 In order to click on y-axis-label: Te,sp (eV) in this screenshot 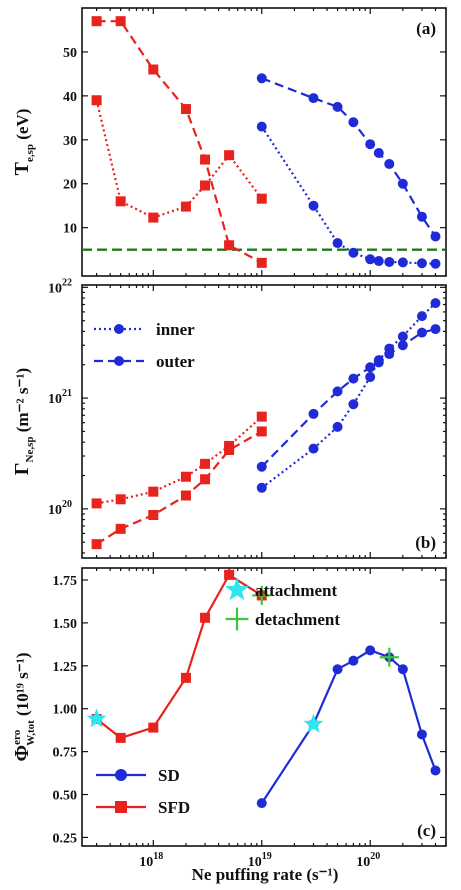, I will do `click(23, 142)`.